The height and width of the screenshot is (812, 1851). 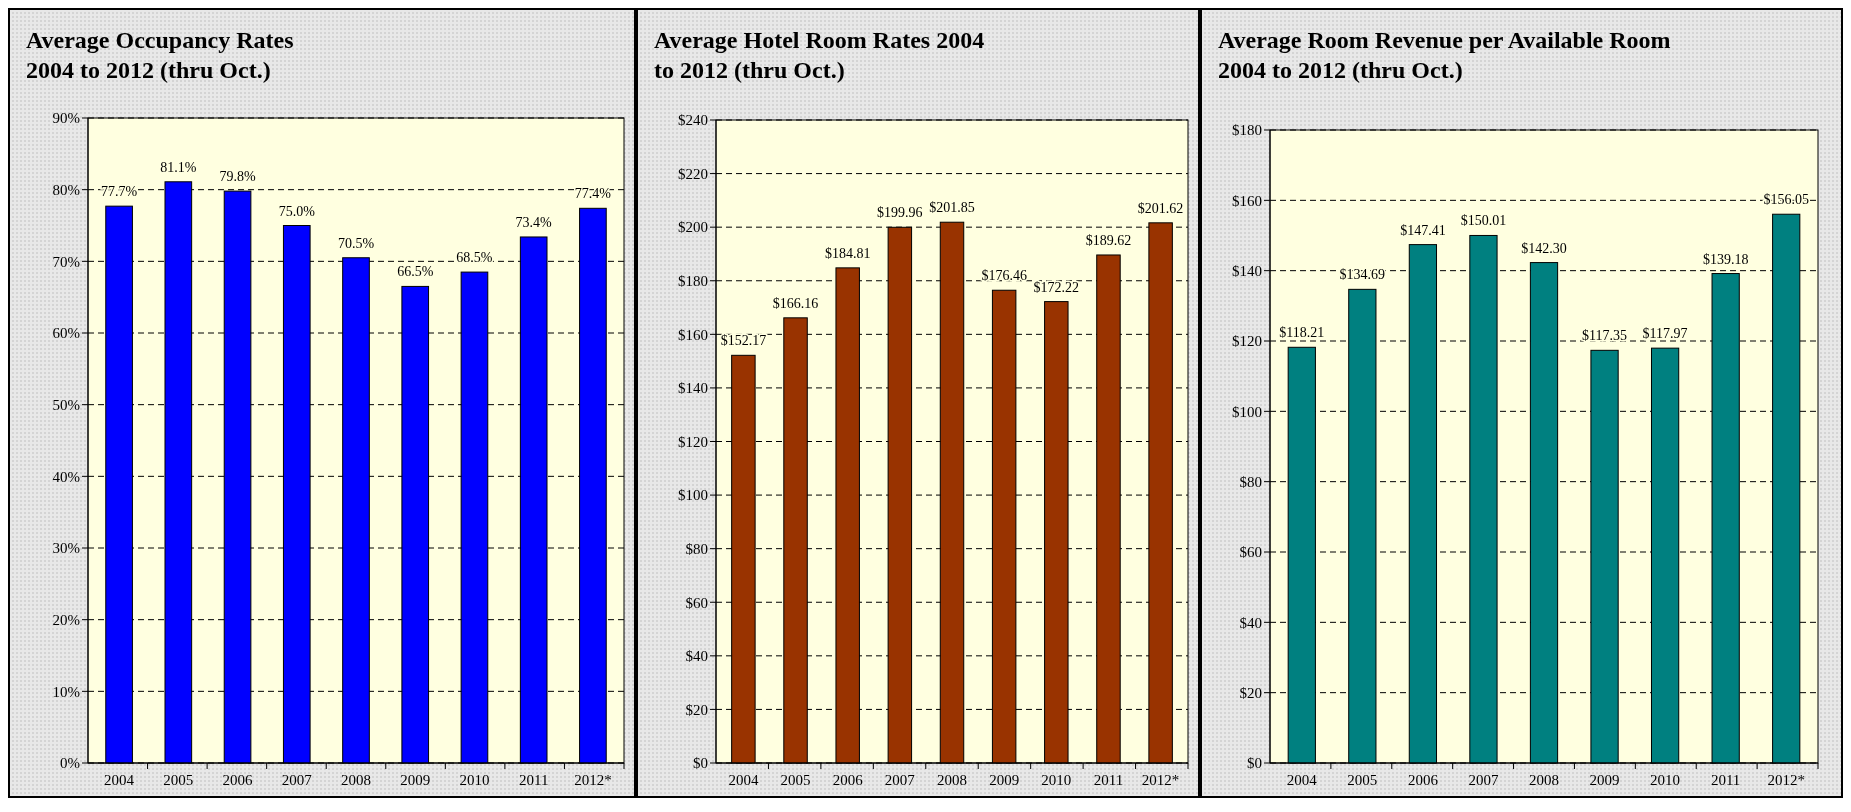 I want to click on data-label: $184.81, so click(x=847, y=253).